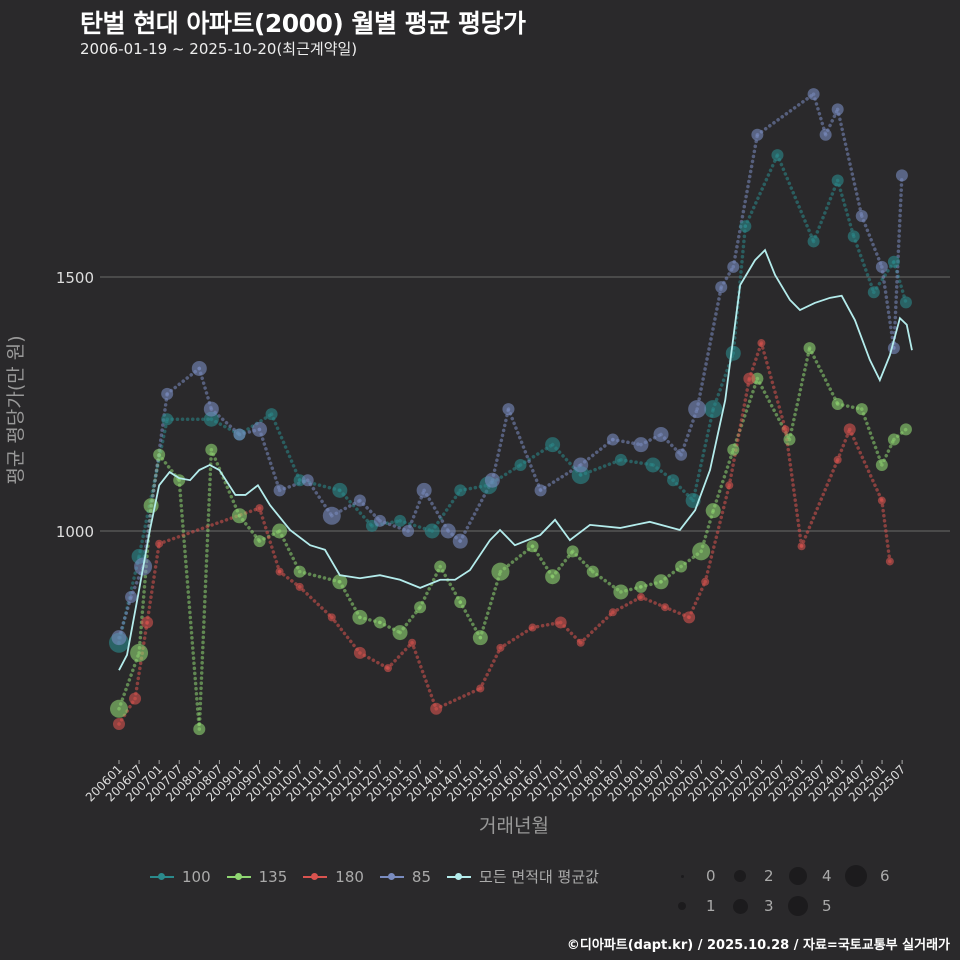 The height and width of the screenshot is (960, 960). What do you see at coordinates (699, 906) in the screenshot?
I see `size-legend-item: 1` at bounding box center [699, 906].